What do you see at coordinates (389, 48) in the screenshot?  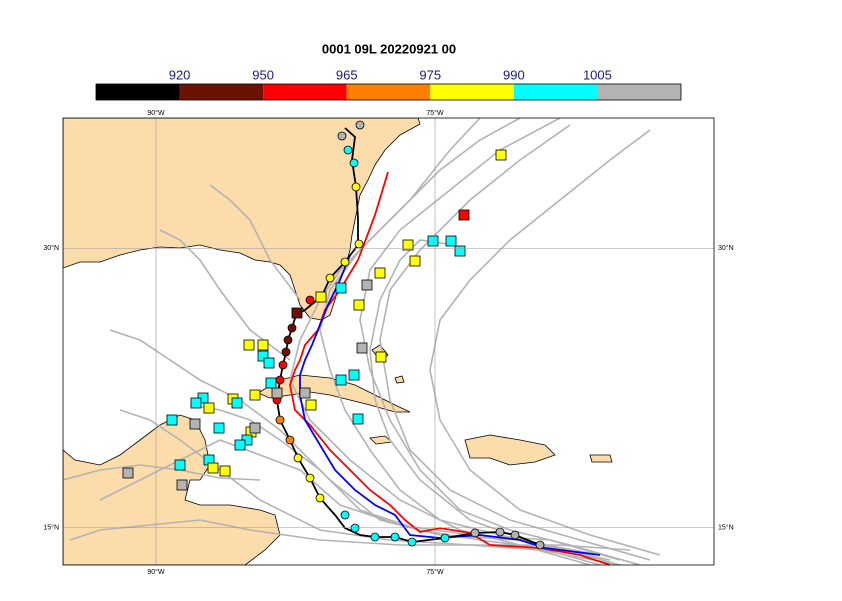 I see `chart-title: 0001 09L 20220921 00` at bounding box center [389, 48].